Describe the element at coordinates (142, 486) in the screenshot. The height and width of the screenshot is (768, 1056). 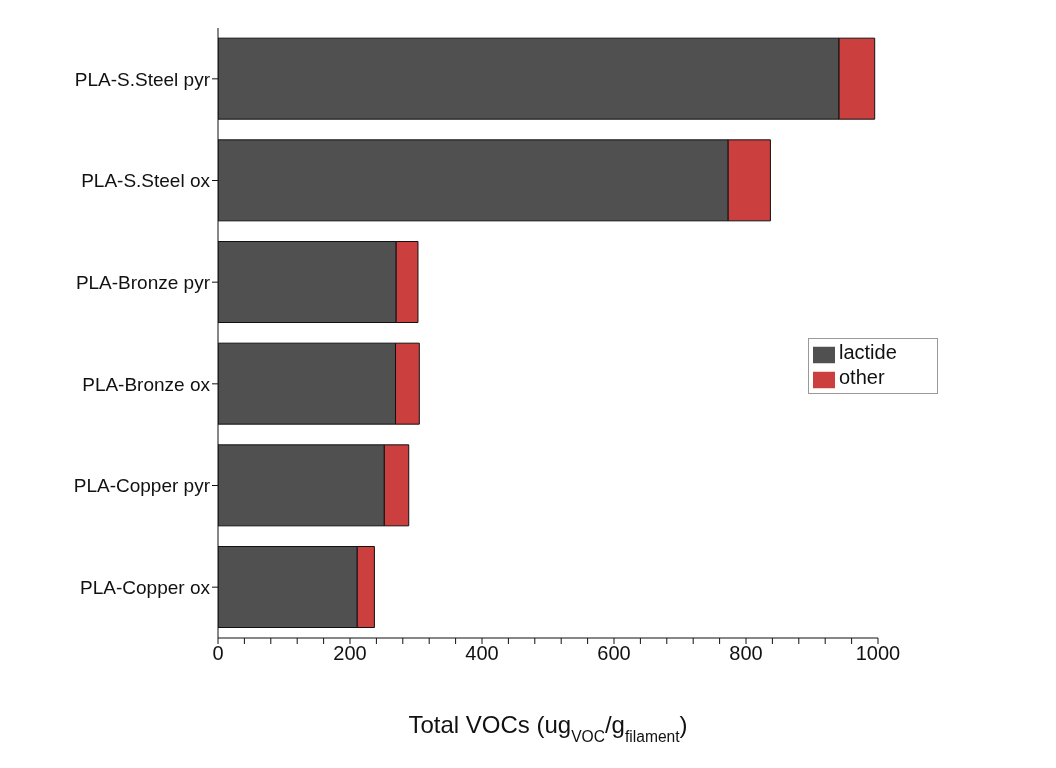
I see `y-tick-label: PLA-Copper pyr` at that location.